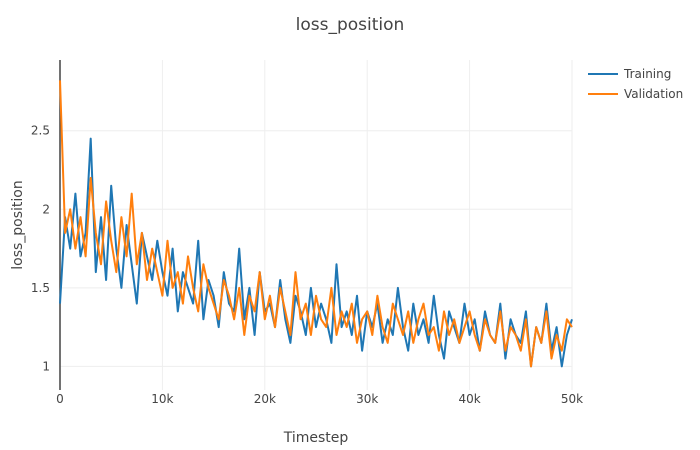 This screenshot has width=700, height=450. What do you see at coordinates (46, 209) in the screenshot?
I see `y-tick-label: 2` at bounding box center [46, 209].